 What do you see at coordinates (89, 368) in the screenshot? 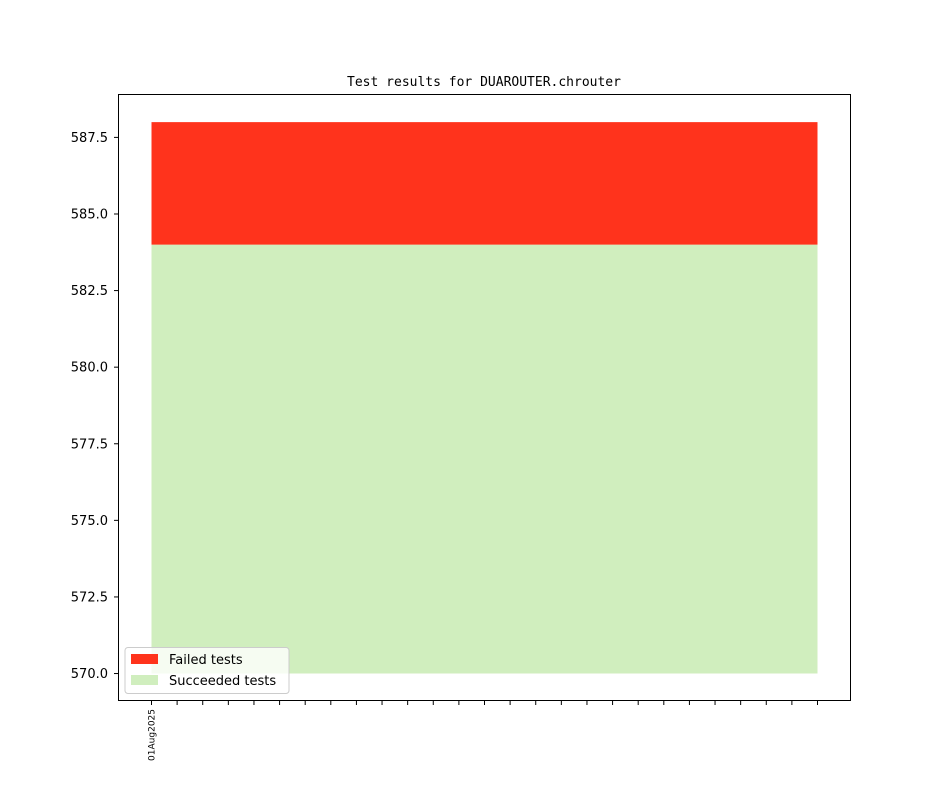
I see `y-tick-label: 580.0` at bounding box center [89, 368].